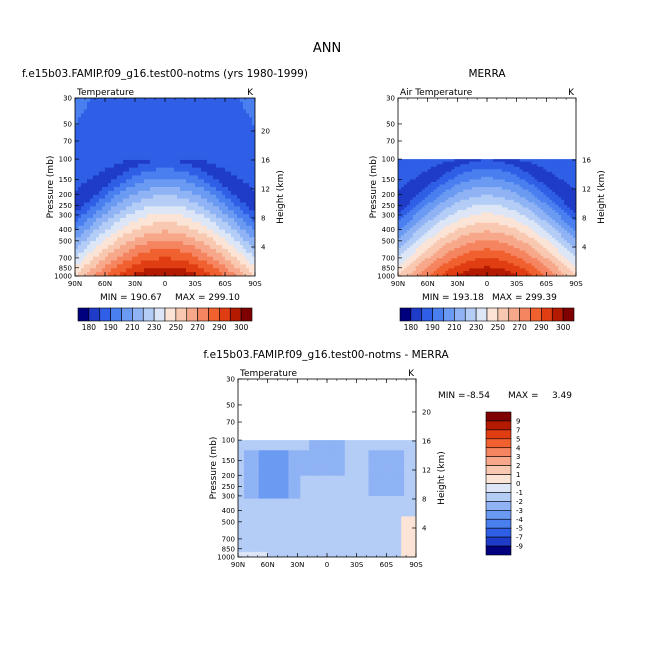 The height and width of the screenshot is (654, 654). Describe the element at coordinates (65, 258) in the screenshot. I see `y-tick-label: 700` at that location.